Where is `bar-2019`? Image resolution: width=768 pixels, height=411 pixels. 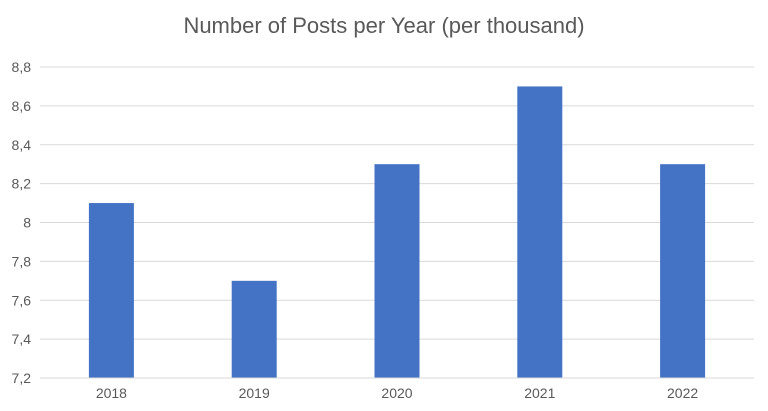
bar-2019 is located at coordinates (254, 329).